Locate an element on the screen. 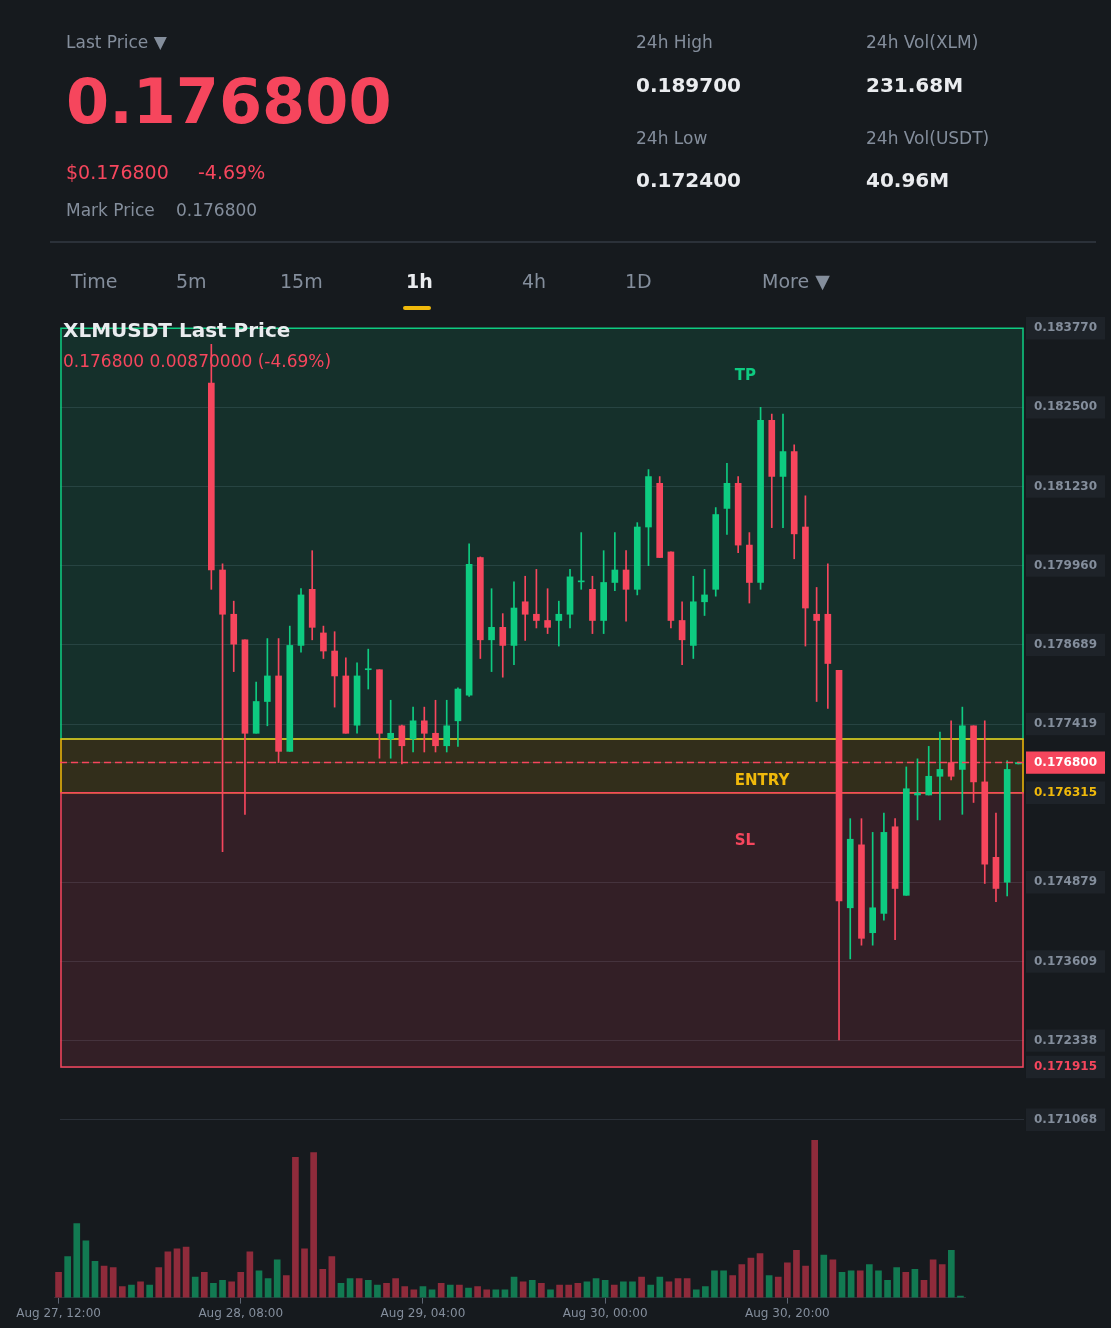 The width and height of the screenshot is (1111, 1328). y-tick-label: 0.172338 is located at coordinates (1065, 1039).